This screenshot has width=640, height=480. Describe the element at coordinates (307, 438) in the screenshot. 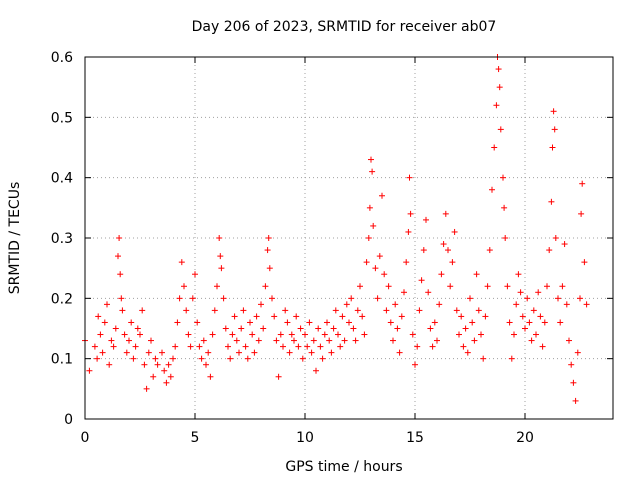

I see `x-tick-labels: 0 5 10 15 20` at that location.